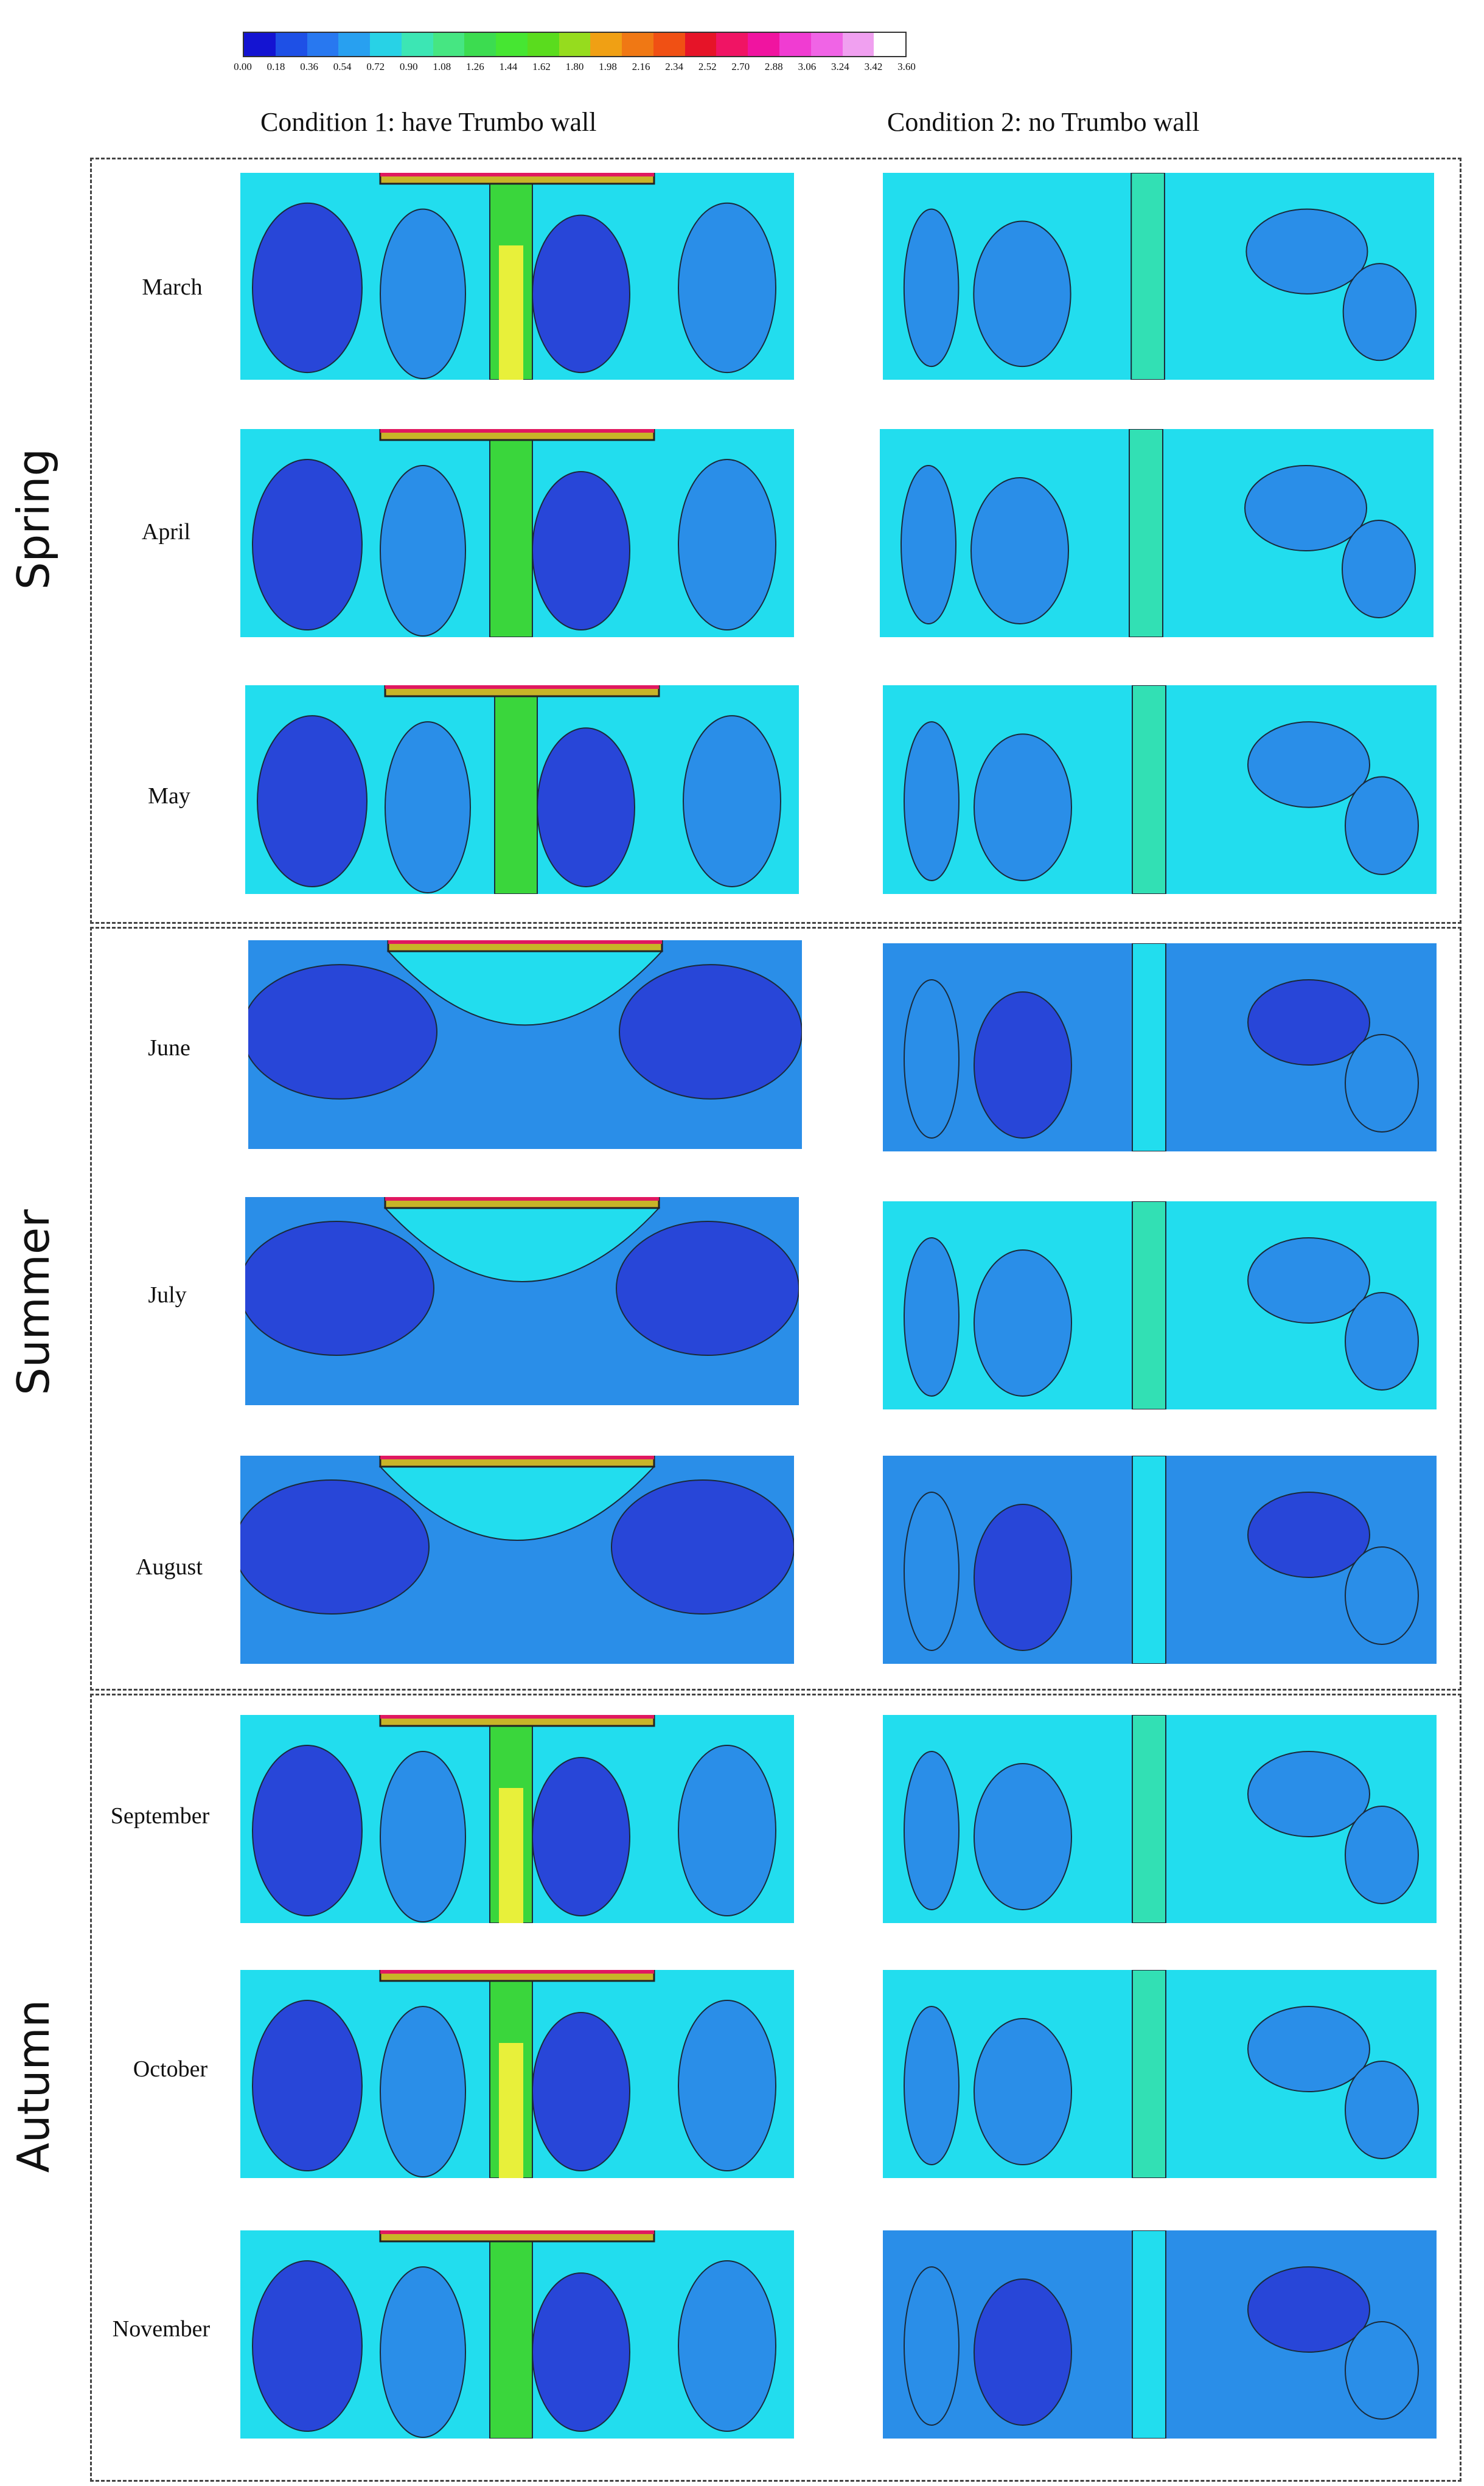 This screenshot has width=1484, height=2486. What do you see at coordinates (1160, 2334) in the screenshot?
I see `contour-november-no-wall` at bounding box center [1160, 2334].